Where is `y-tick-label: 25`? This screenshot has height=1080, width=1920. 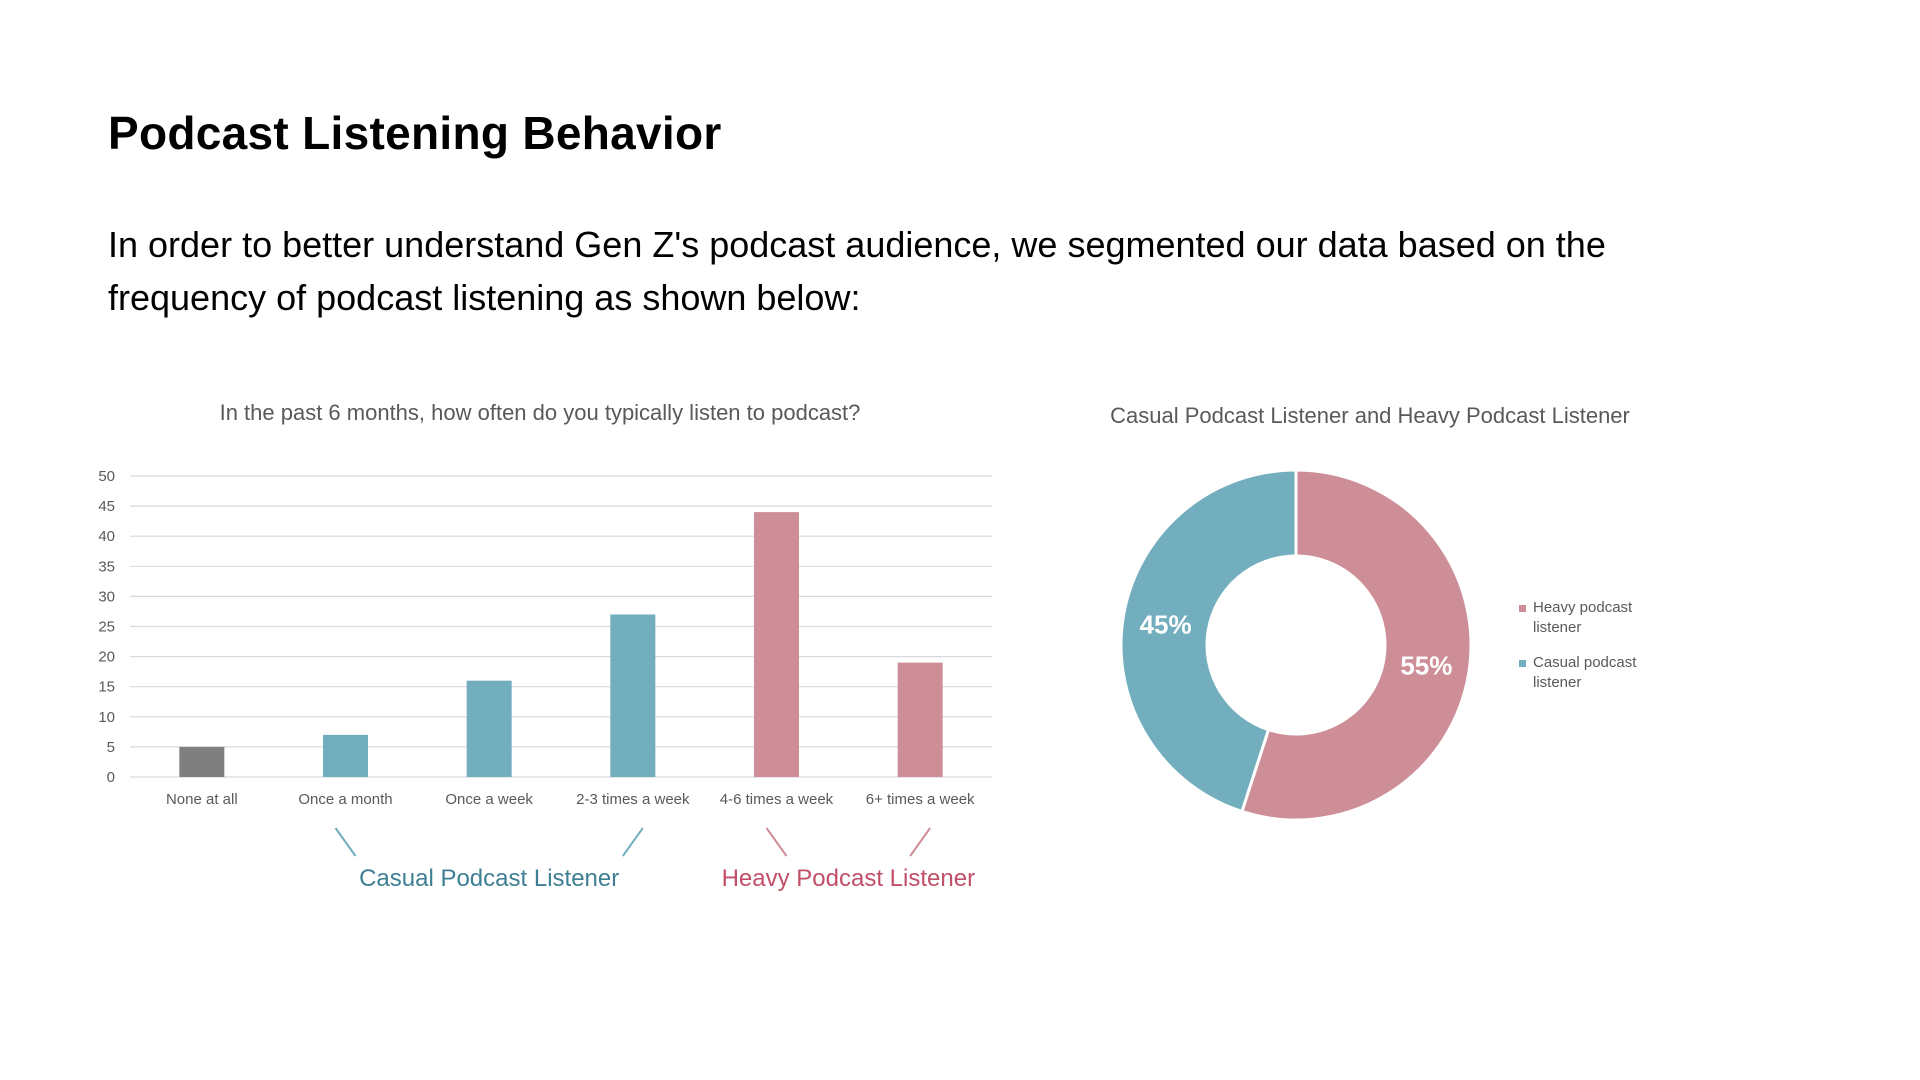
y-tick-label: 25 is located at coordinates (106, 627).